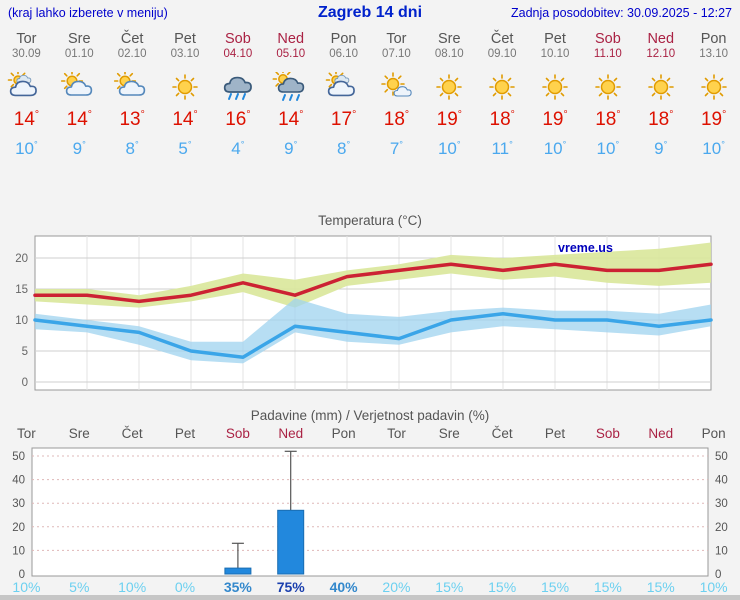 The width and height of the screenshot is (740, 600). I want to click on temp-low: 4°, so click(238, 148).